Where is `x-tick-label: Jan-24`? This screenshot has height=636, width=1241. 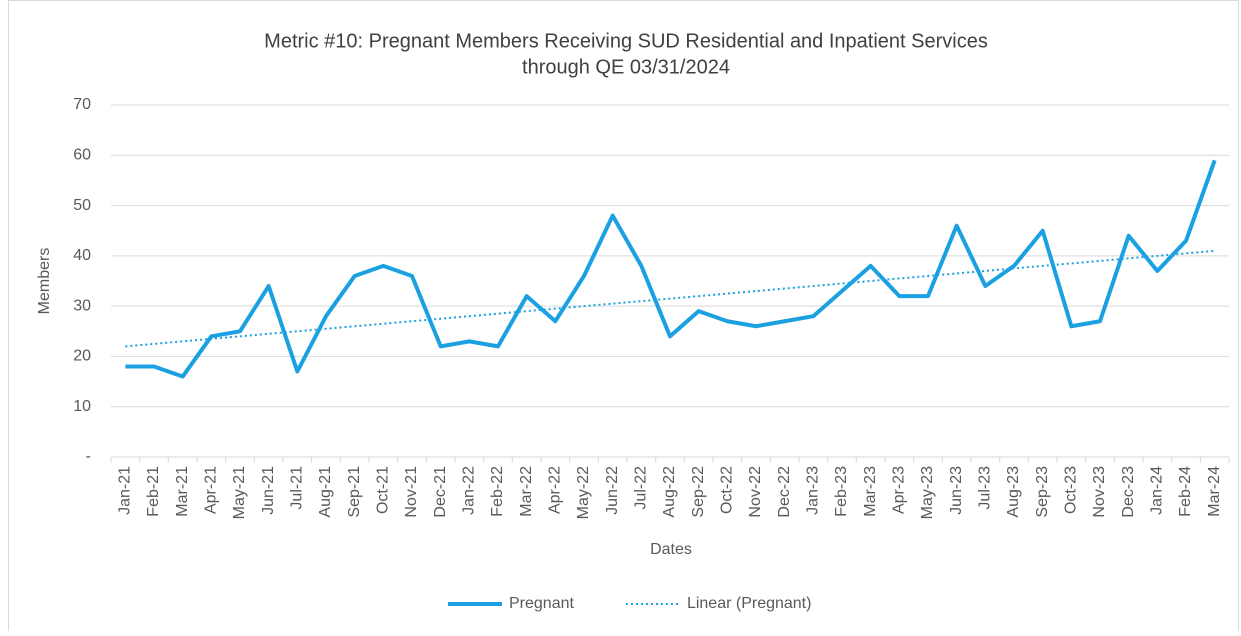
x-tick-label: Jan-24 is located at coordinates (1157, 490).